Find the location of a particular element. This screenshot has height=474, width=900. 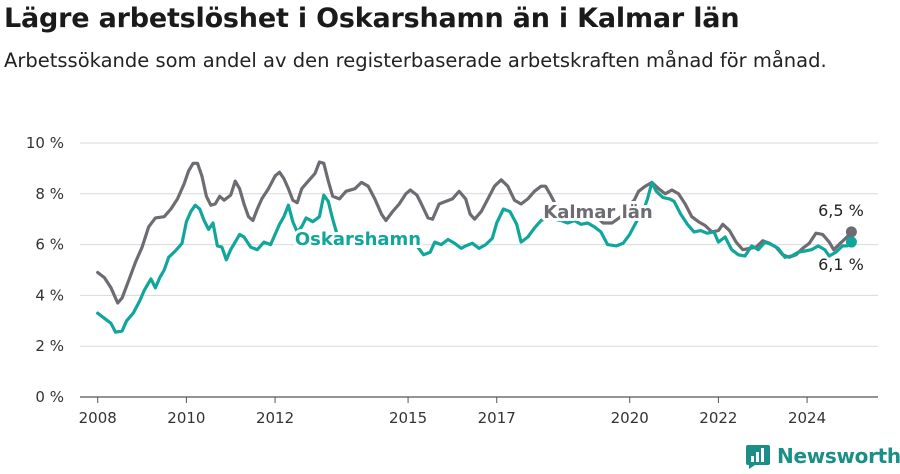

series-label-halo: Kalmar län is located at coordinates (597, 212).